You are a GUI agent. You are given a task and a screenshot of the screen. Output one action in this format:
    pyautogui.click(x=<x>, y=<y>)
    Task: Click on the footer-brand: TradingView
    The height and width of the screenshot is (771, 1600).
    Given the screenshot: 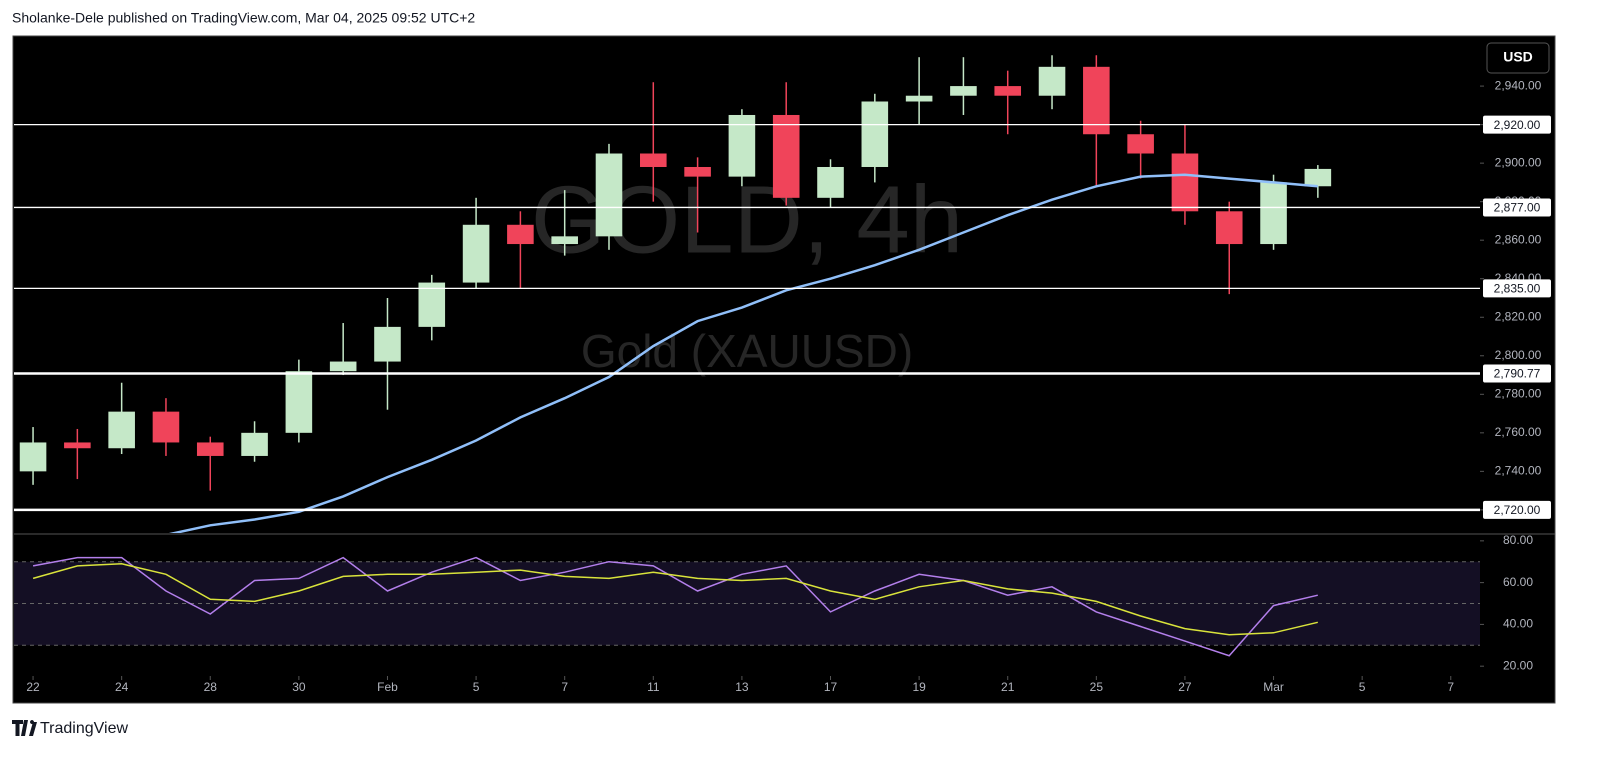 What is the action you would take?
    pyautogui.click(x=84, y=728)
    